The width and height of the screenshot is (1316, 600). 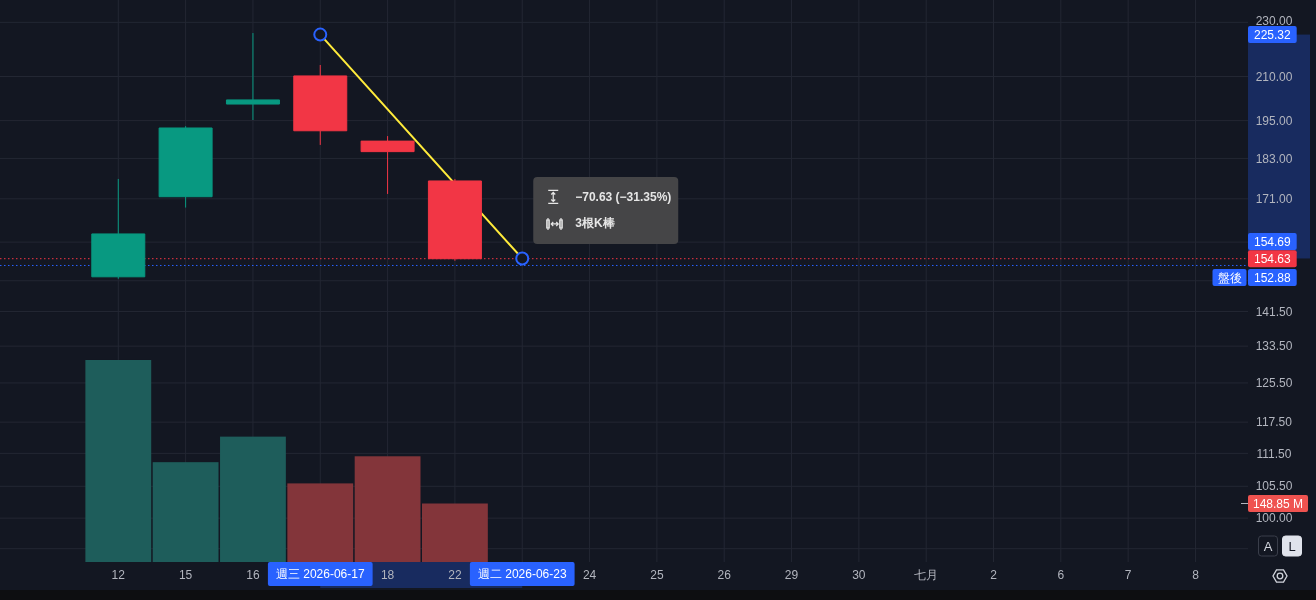 What do you see at coordinates (1274, 20) in the screenshot?
I see `y-tick-label: 230.00` at bounding box center [1274, 20].